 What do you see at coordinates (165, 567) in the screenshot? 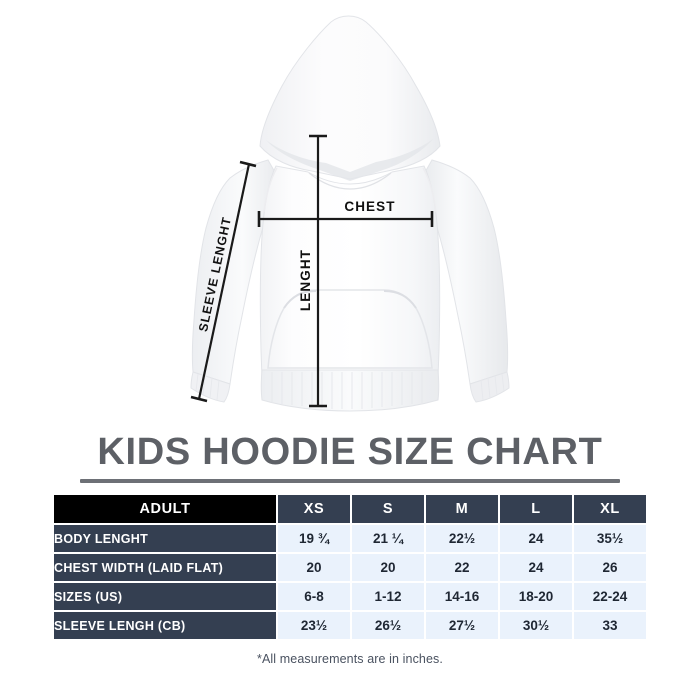
I see `row-label-chest-width: CHEST WIDTH (LAID FLAT)` at bounding box center [165, 567].